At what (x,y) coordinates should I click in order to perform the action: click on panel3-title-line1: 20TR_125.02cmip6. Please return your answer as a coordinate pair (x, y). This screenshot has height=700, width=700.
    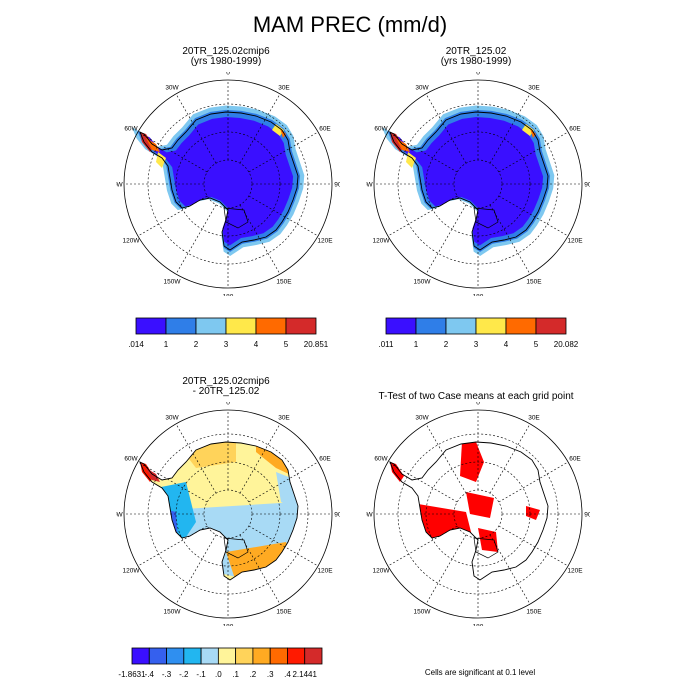
    Looking at the image, I should click on (226, 381).